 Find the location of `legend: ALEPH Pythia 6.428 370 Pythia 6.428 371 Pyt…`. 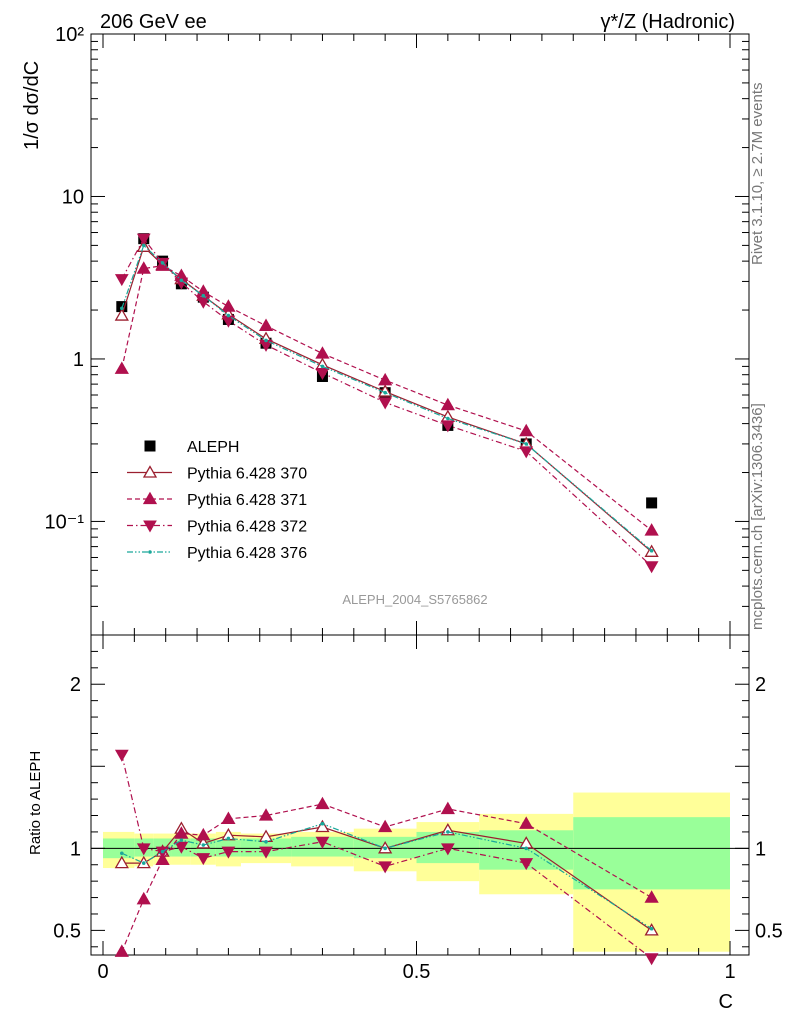

legend: ALEPH Pythia 6.428 370 Pythia 6.428 371 Pyt… is located at coordinates (217, 500).